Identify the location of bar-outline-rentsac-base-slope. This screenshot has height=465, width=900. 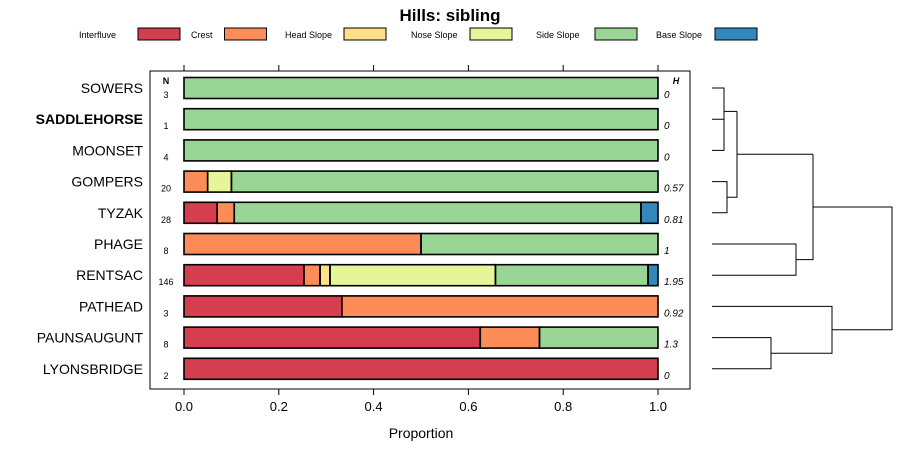
(653, 275).